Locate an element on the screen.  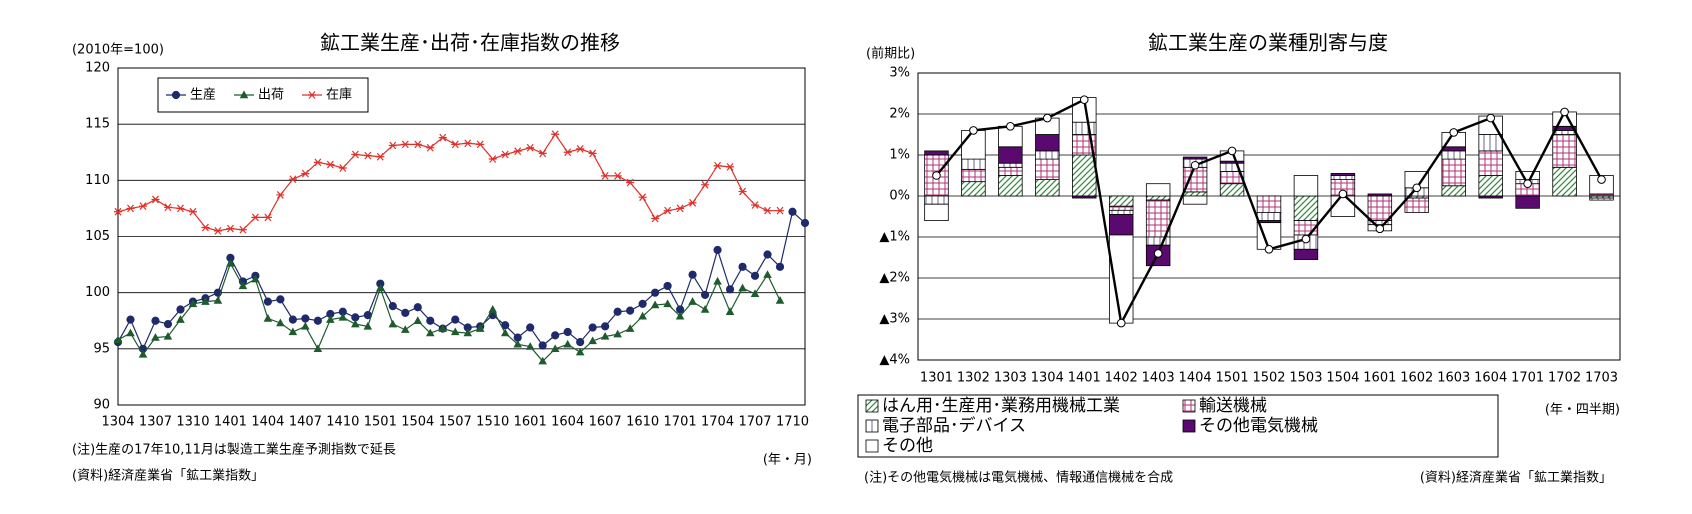
y-tick-label: 110 is located at coordinates (97, 180).